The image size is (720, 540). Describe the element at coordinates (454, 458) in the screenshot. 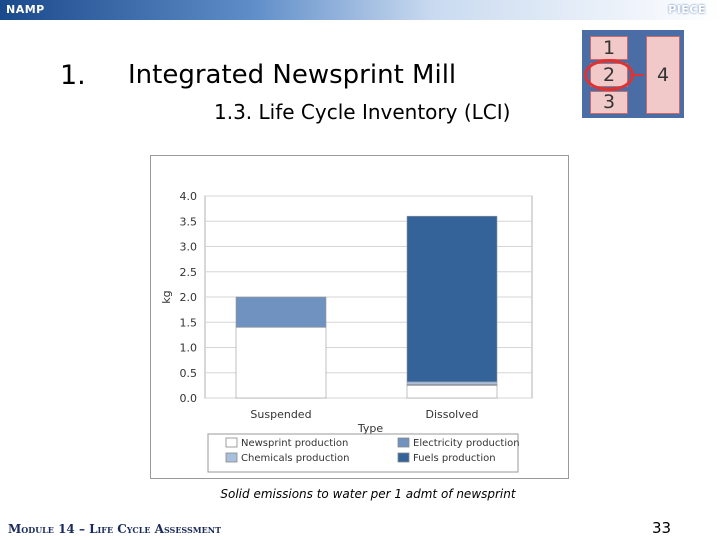

I see `legend-label: Fuels production` at that location.